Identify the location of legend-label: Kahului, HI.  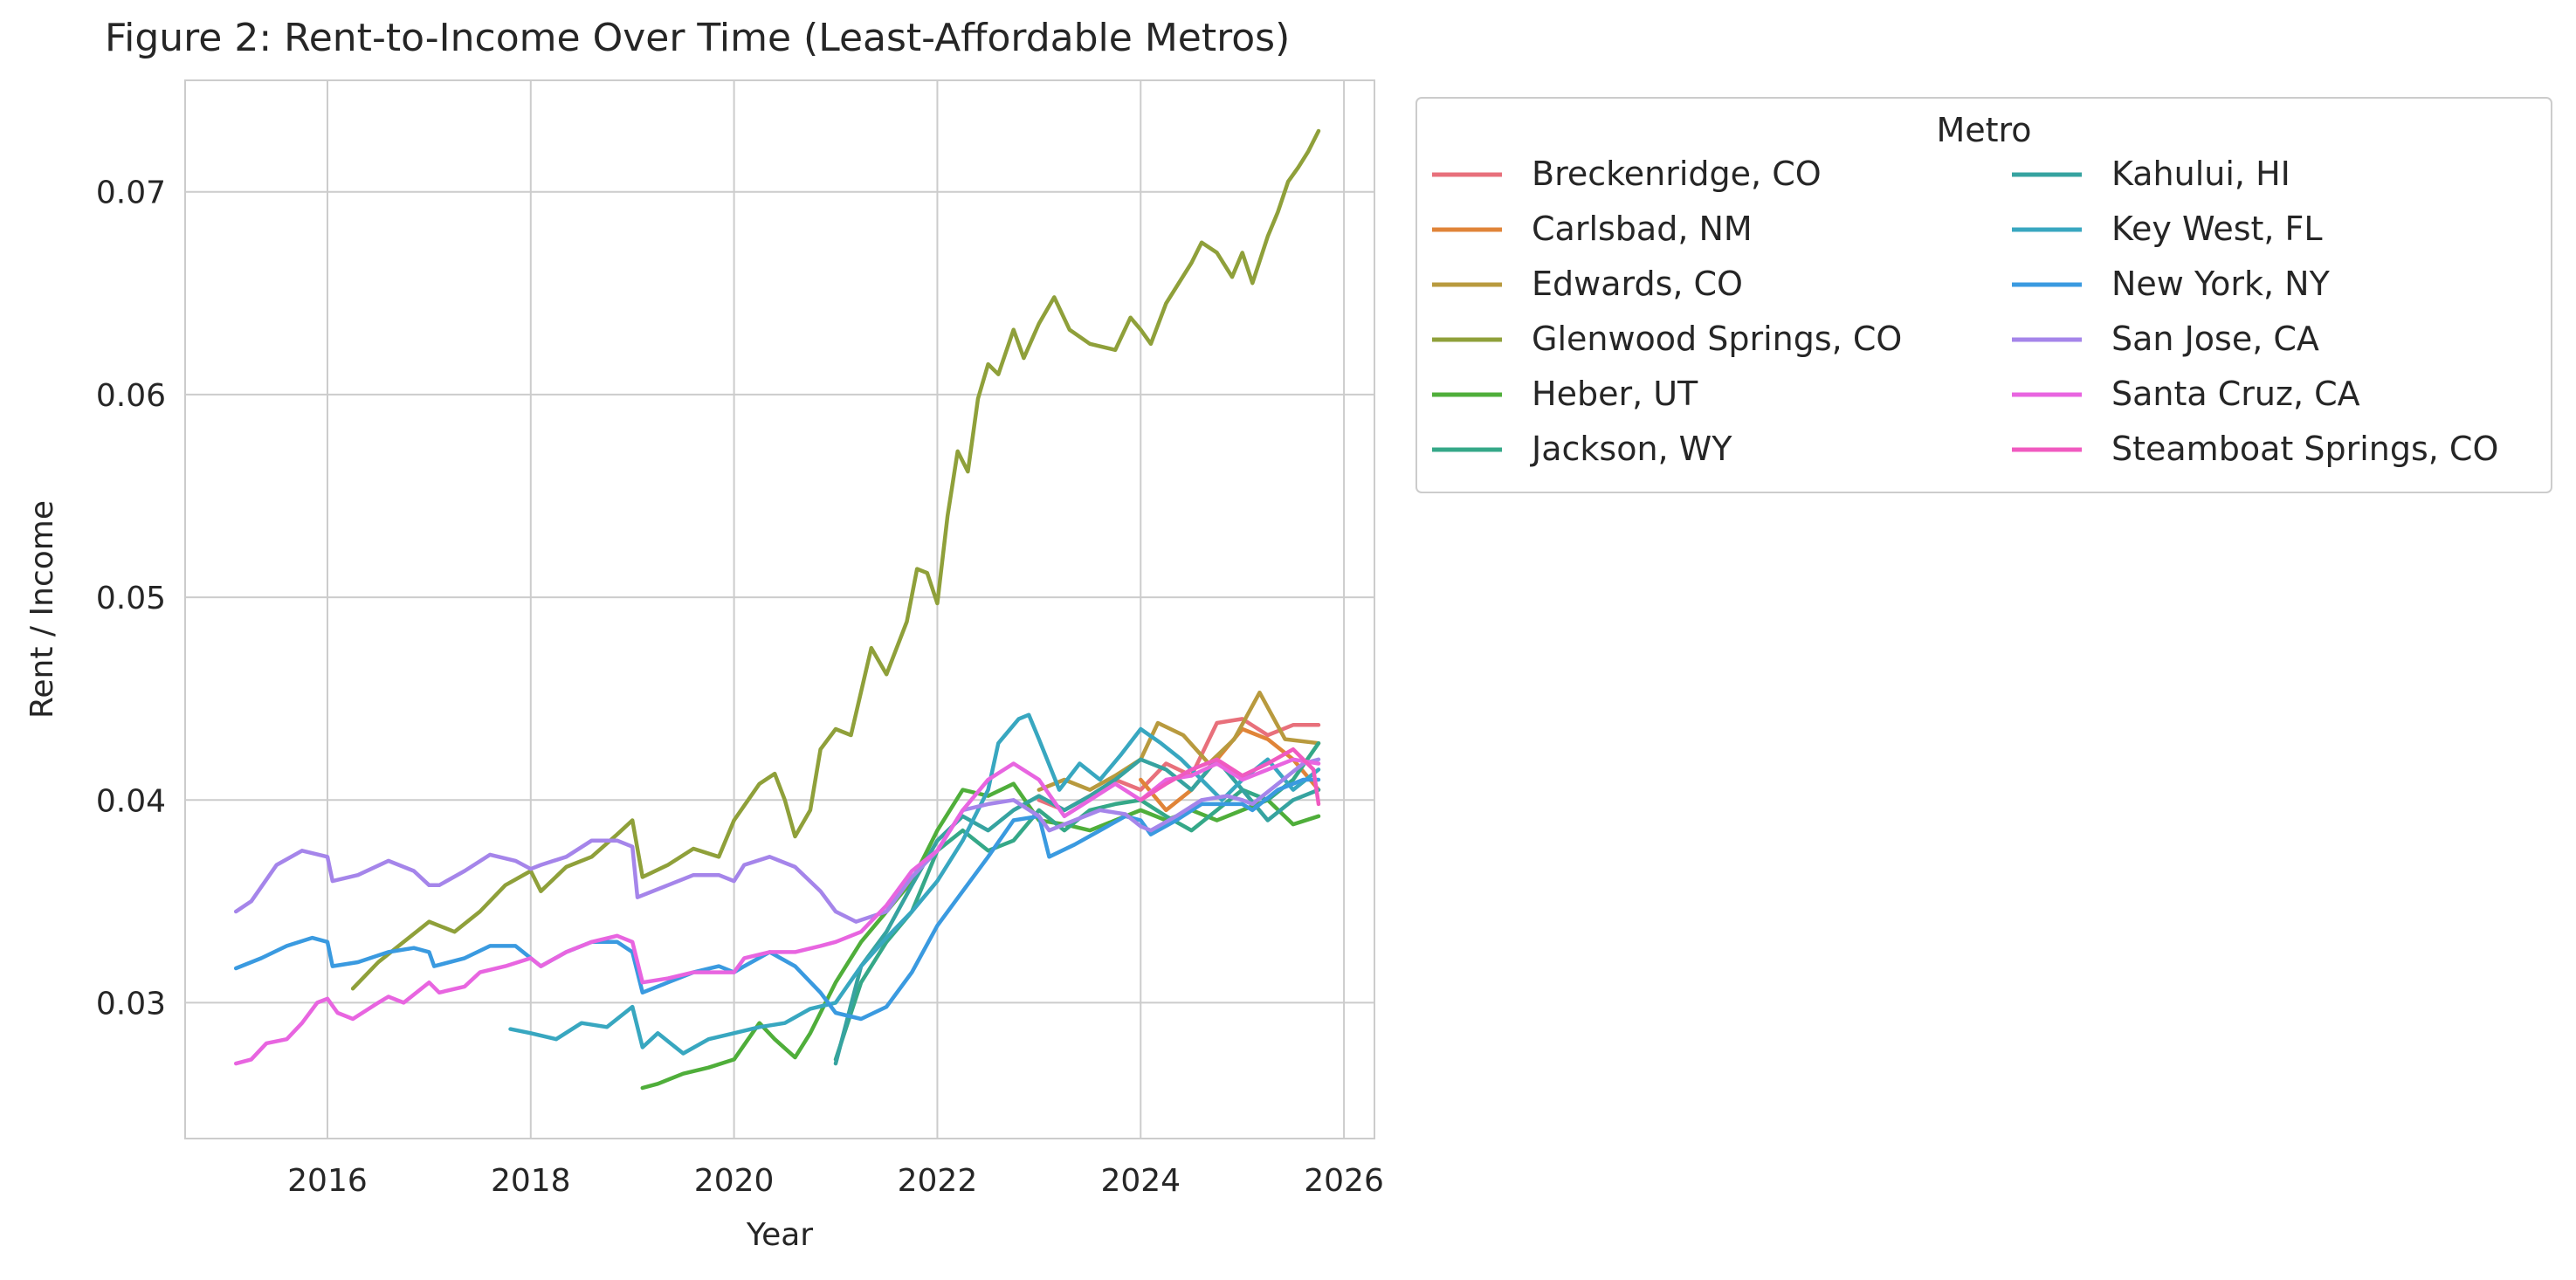
(2200, 174).